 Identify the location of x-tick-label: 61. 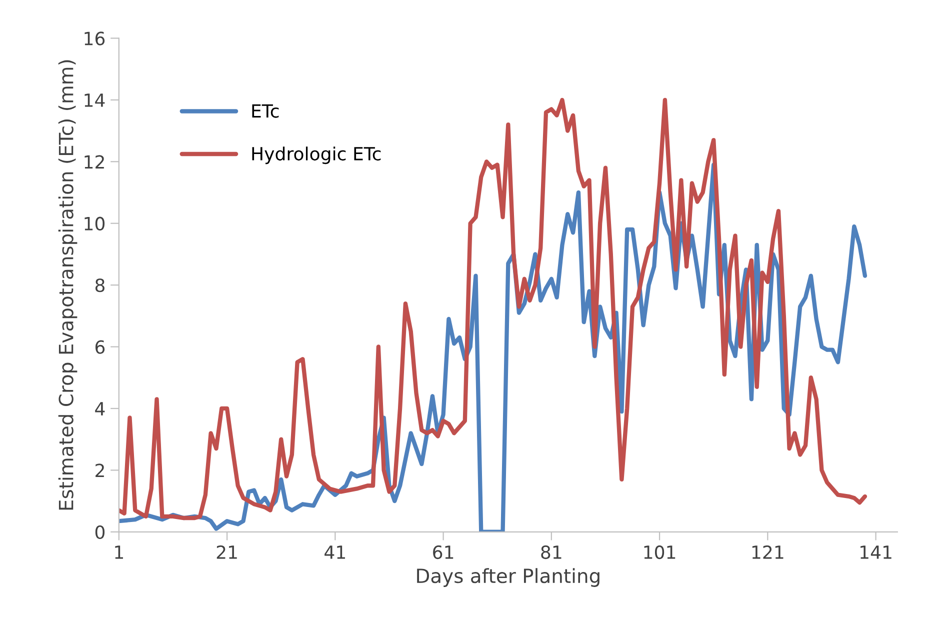
(443, 552).